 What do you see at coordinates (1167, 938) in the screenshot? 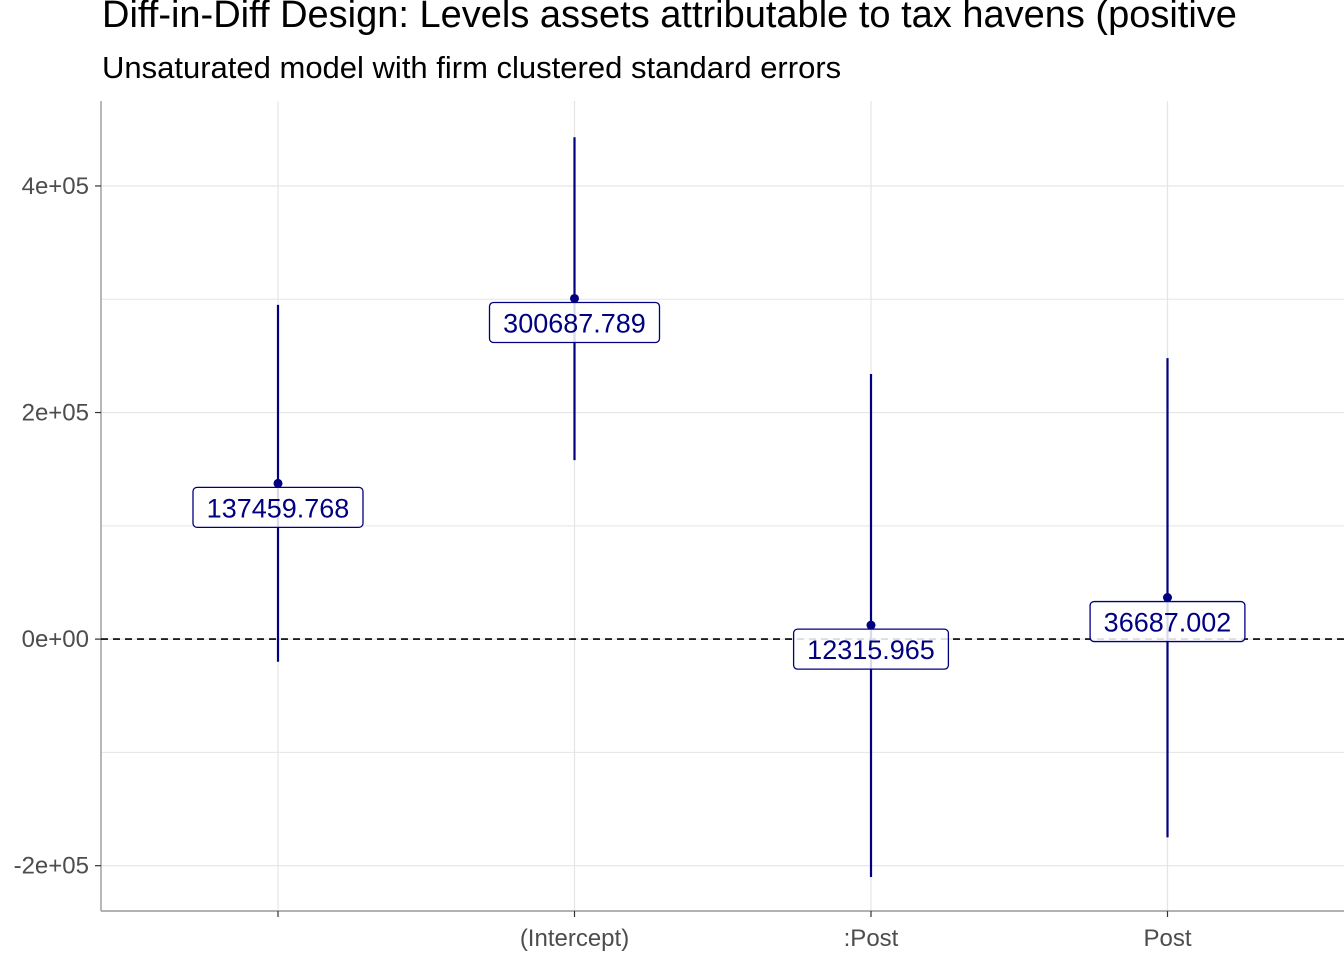
I see `x-tick-label: Post` at bounding box center [1167, 938].